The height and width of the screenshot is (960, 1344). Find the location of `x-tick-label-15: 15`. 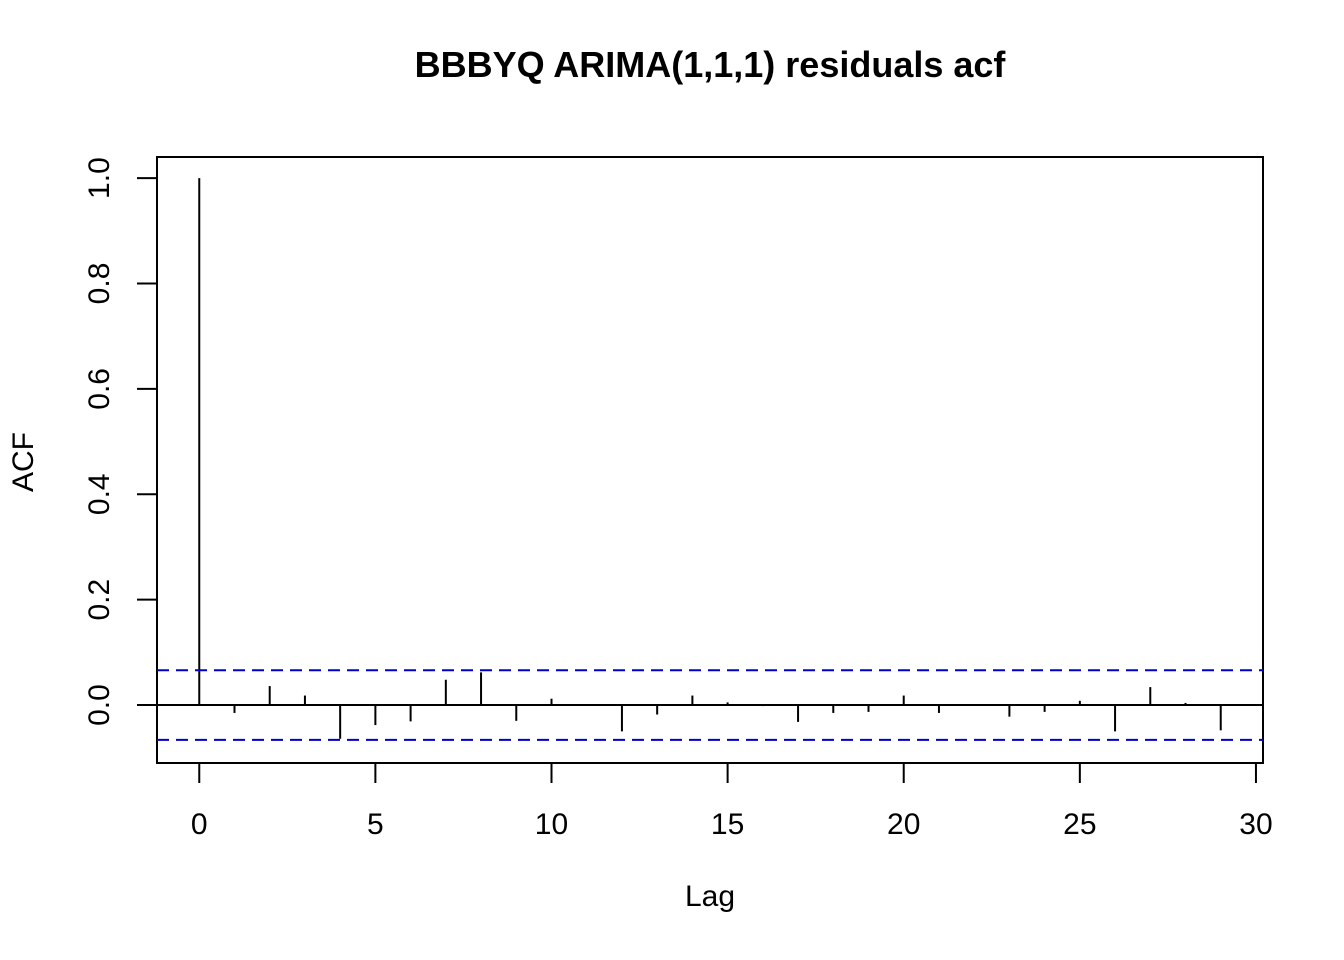

x-tick-label-15: 15 is located at coordinates (727, 824).